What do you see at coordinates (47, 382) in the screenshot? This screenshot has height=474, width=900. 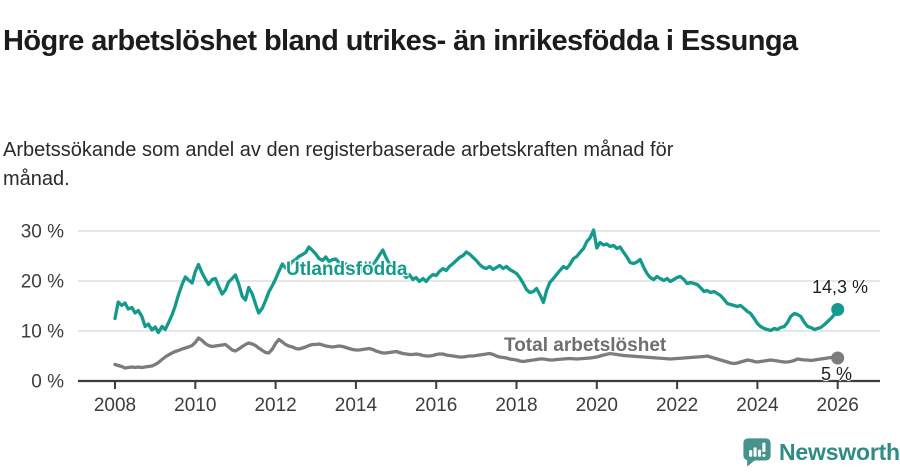 I see `y-axis-tick-label: 0 %` at bounding box center [47, 382].